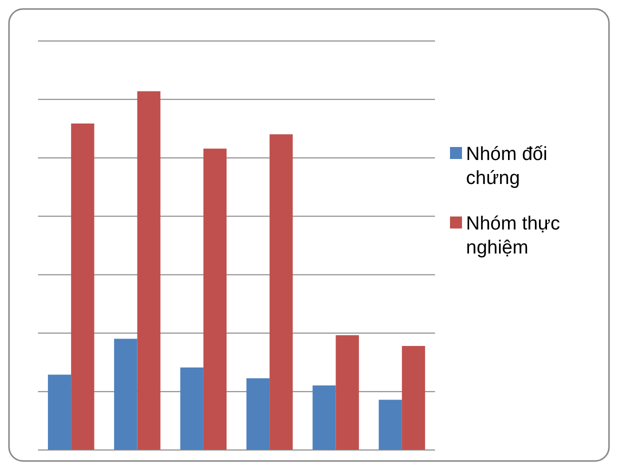 The width and height of the screenshot is (618, 470). Describe the element at coordinates (507, 166) in the screenshot. I see `legend-label: Nhóm đối chứng` at that location.